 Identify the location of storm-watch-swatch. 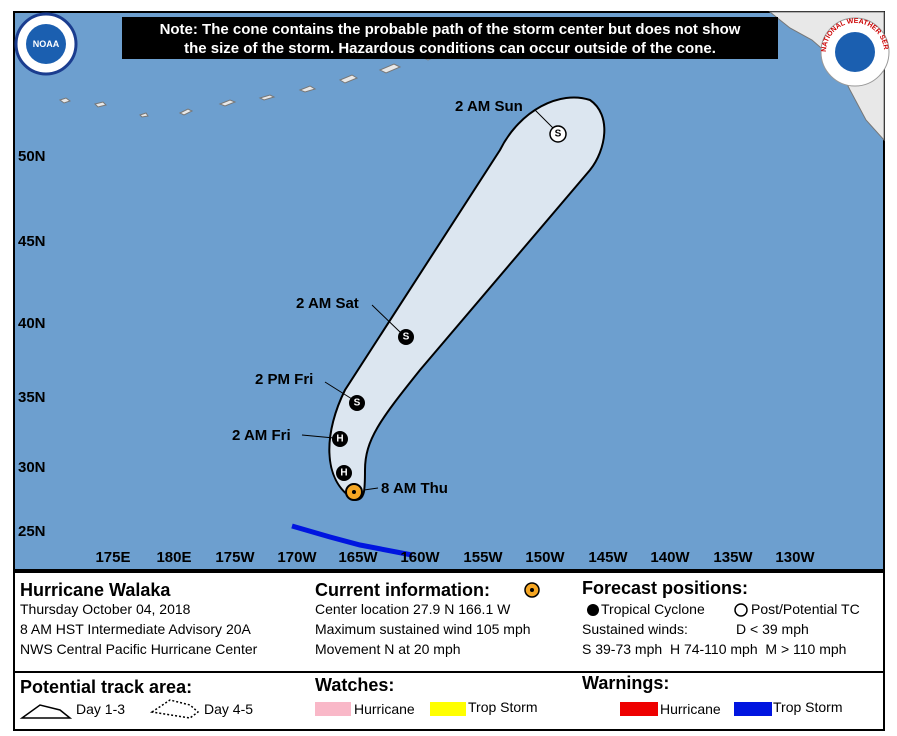
(448, 709).